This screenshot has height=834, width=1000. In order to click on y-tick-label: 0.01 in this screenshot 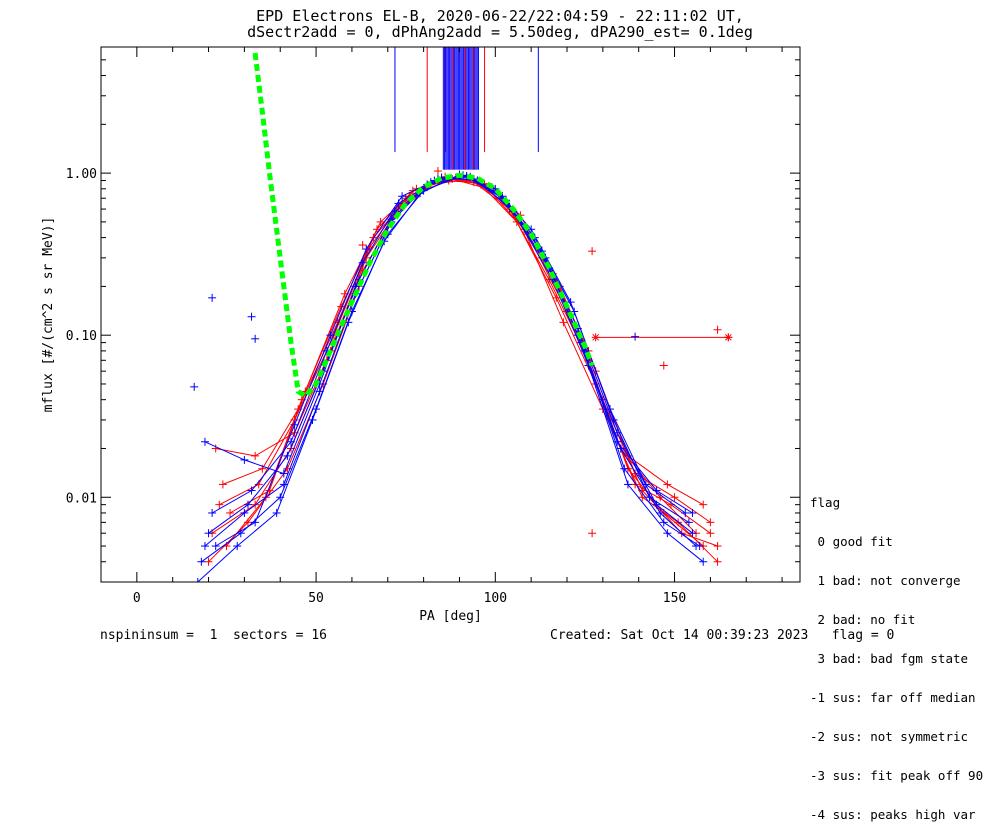, I will do `click(81, 498)`.